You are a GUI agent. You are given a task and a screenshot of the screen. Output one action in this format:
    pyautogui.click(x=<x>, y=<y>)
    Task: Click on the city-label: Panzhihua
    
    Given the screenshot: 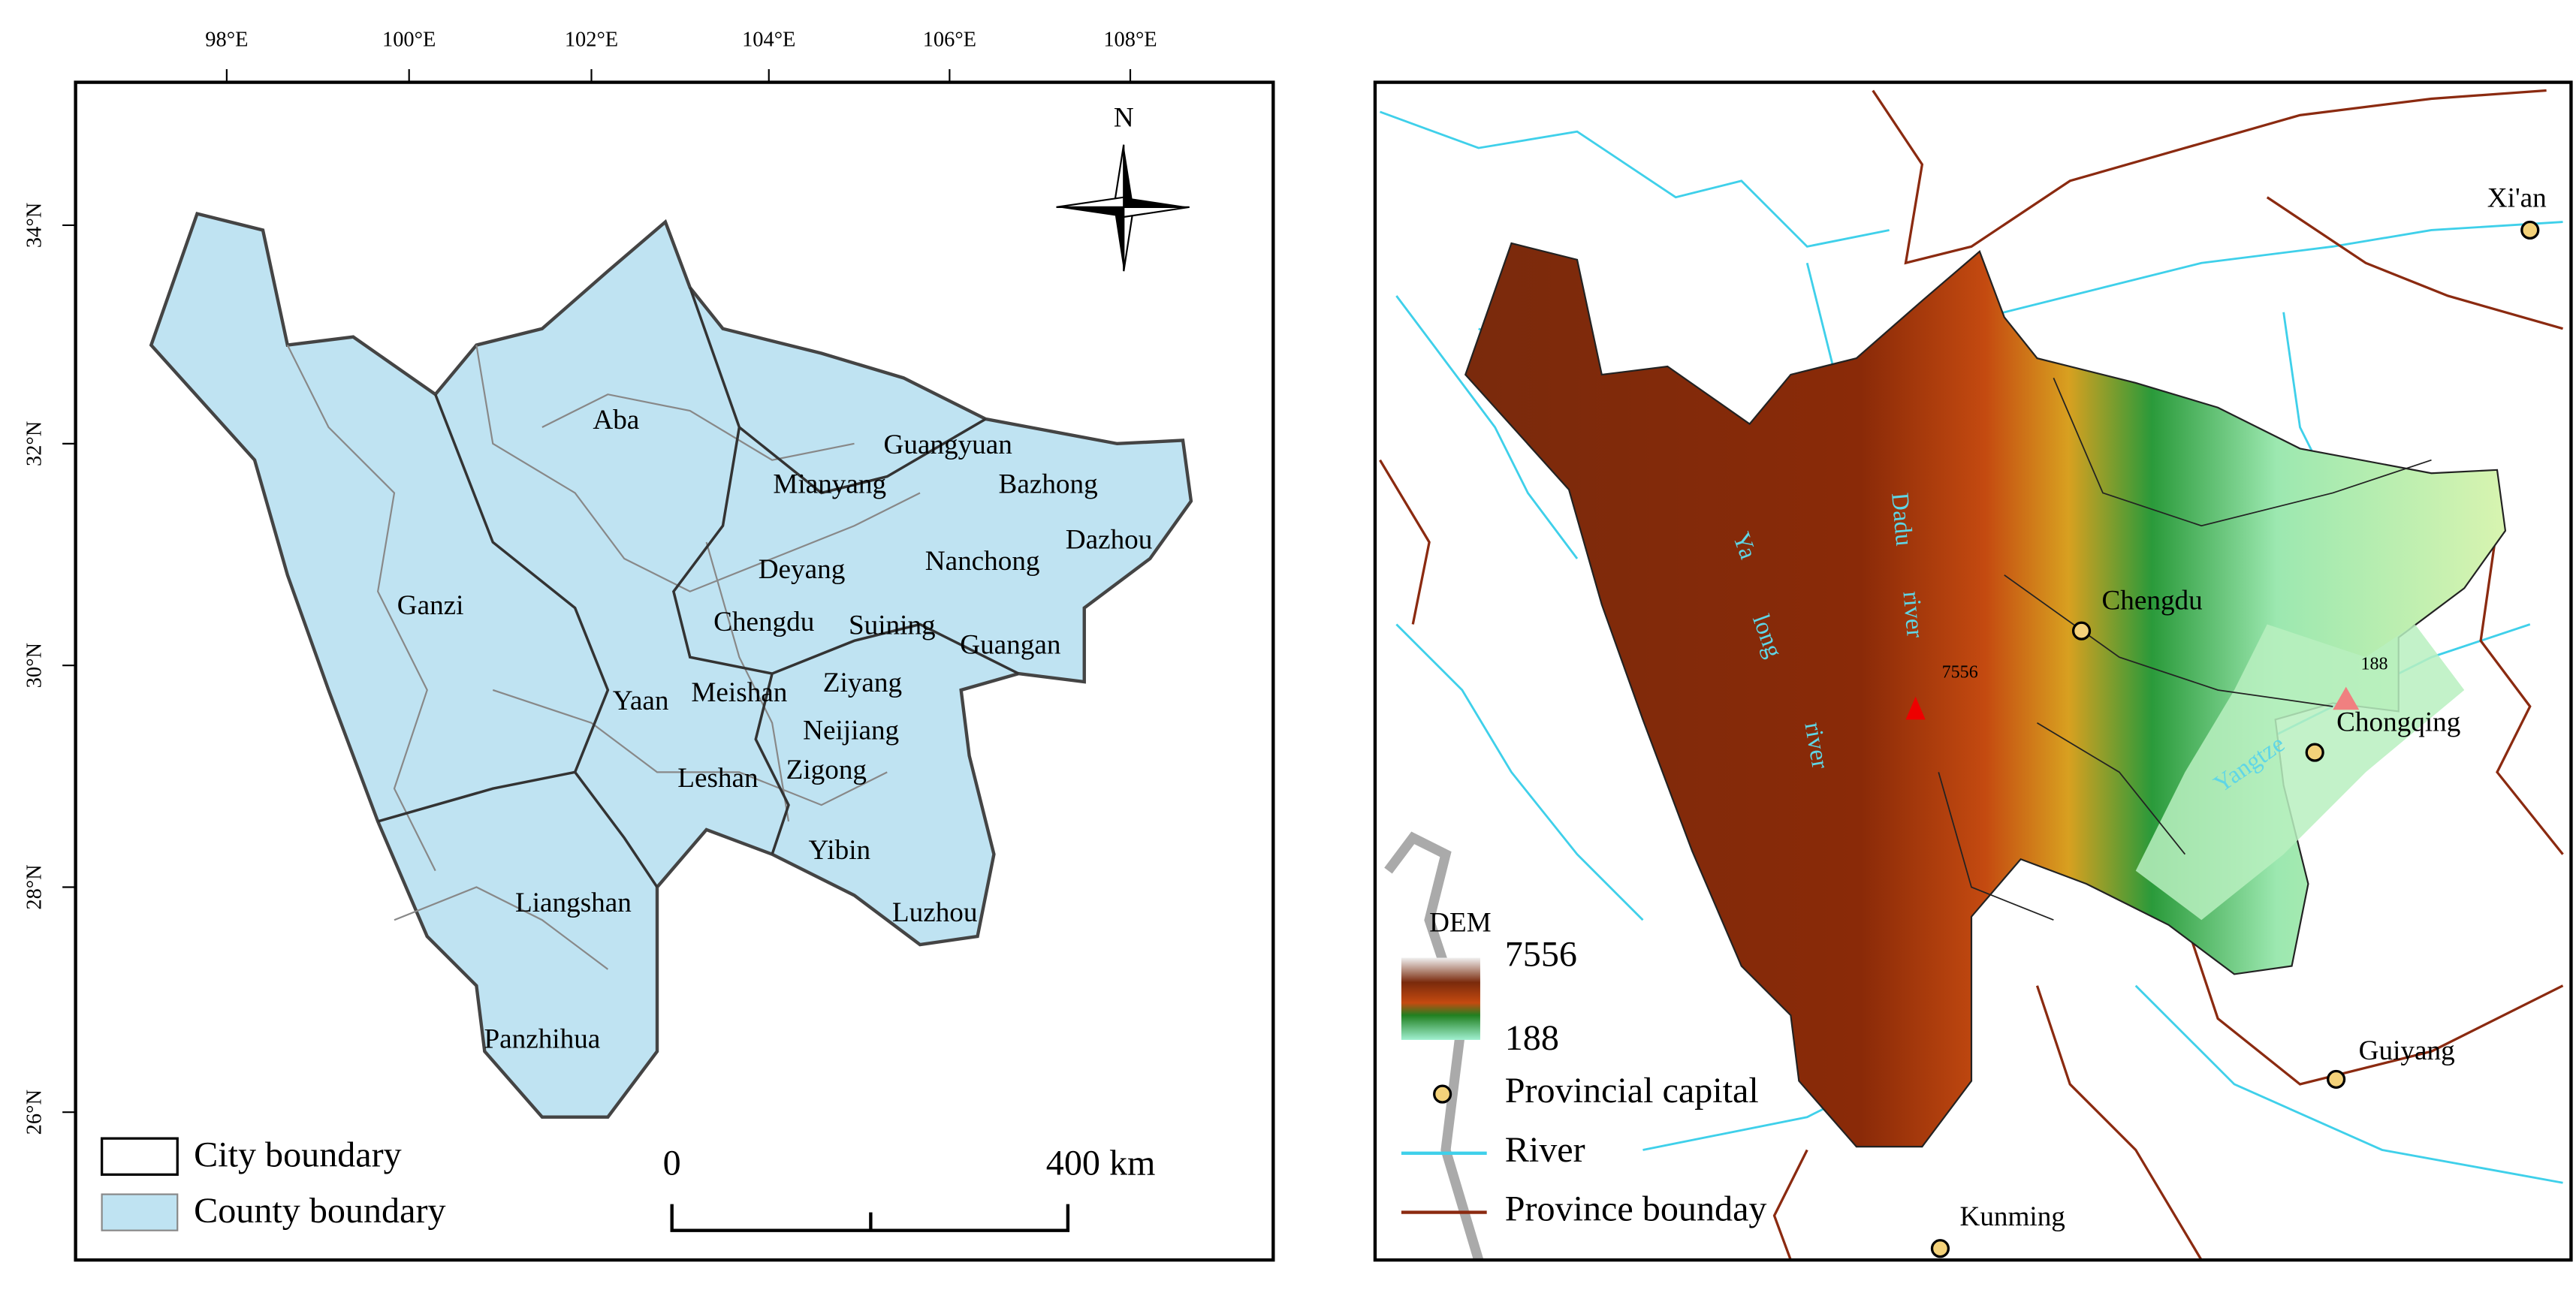 What is the action you would take?
    pyautogui.click(x=542, y=1040)
    